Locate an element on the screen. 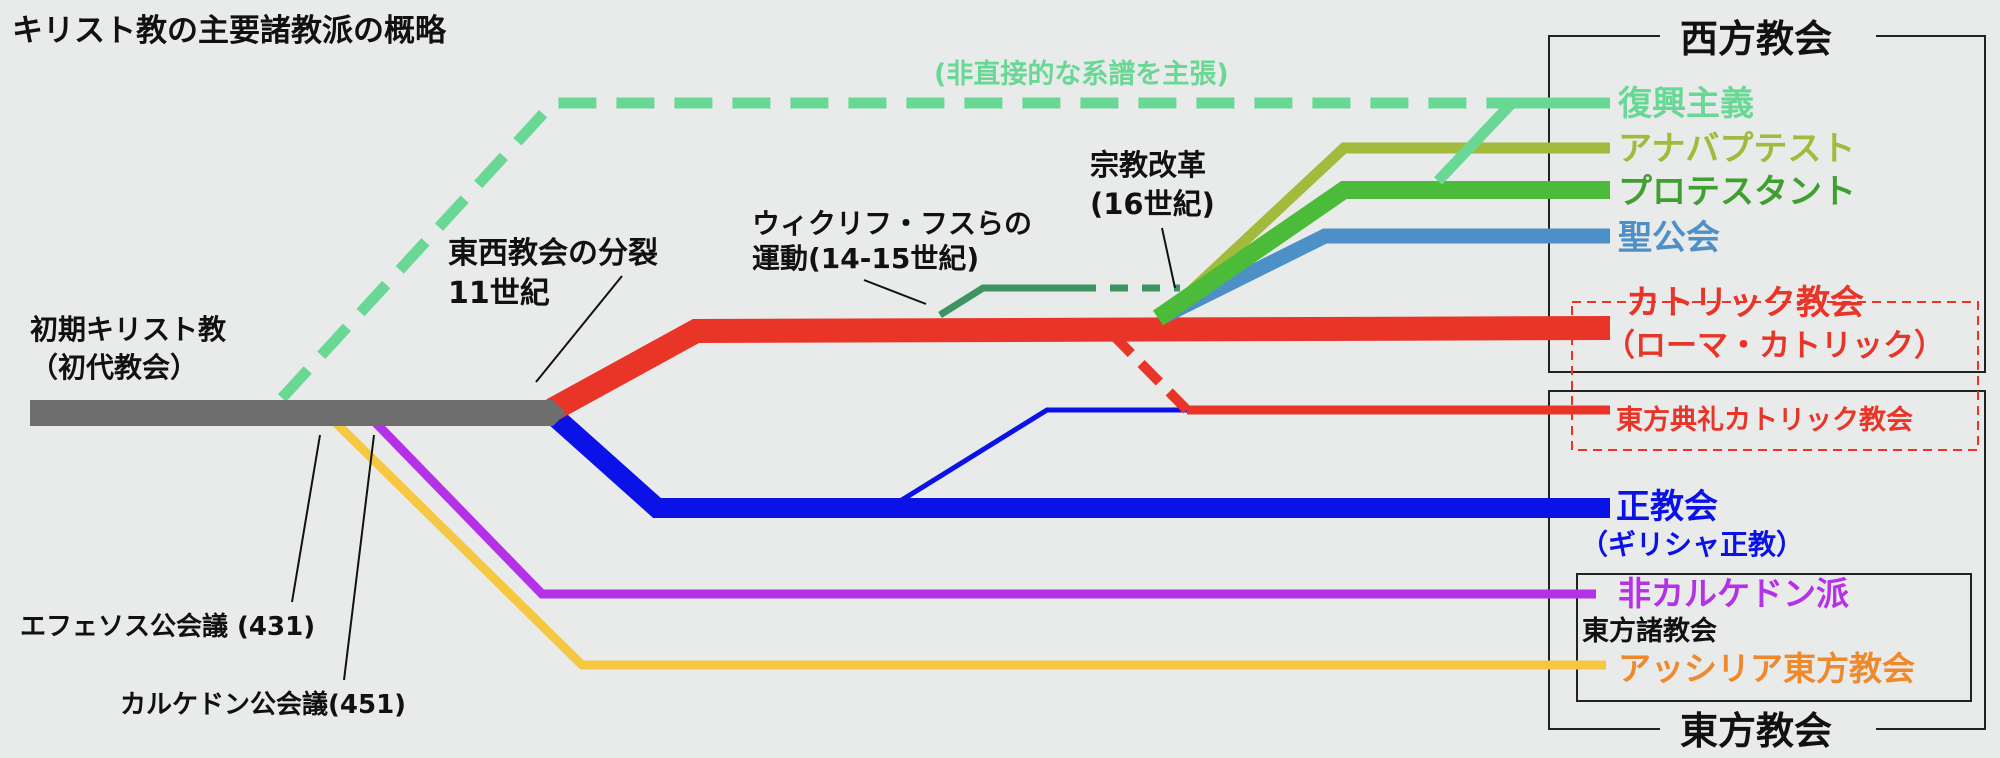  catholic-line is located at coordinates (1078, 368).